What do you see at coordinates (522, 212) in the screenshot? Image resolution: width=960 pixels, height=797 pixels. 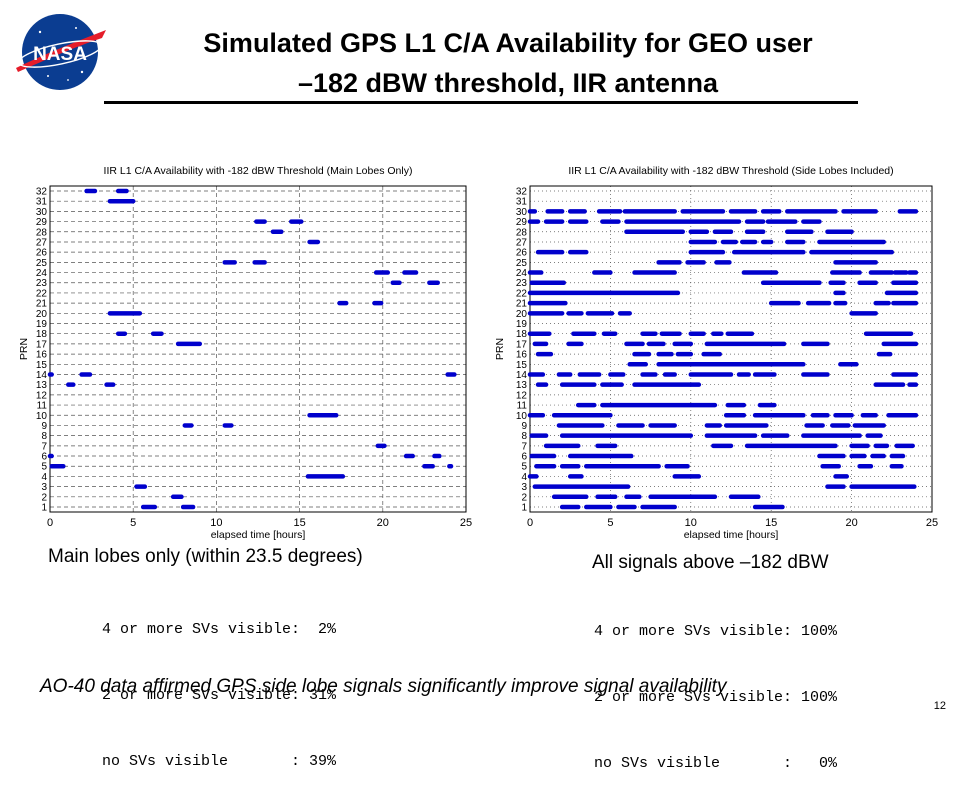 I see `side-y-tick-label: 30` at bounding box center [522, 212].